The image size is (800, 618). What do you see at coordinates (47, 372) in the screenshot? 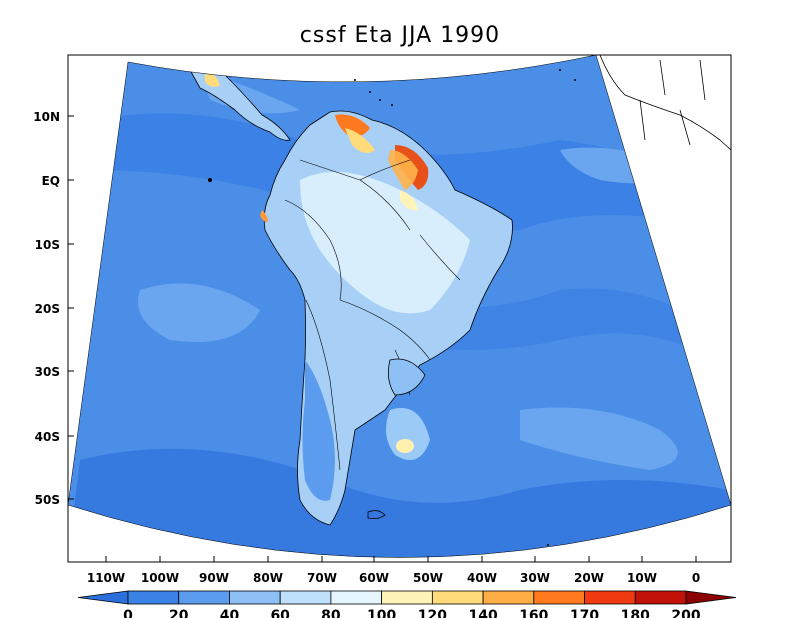
I see `lat-label: 30S` at bounding box center [47, 372].